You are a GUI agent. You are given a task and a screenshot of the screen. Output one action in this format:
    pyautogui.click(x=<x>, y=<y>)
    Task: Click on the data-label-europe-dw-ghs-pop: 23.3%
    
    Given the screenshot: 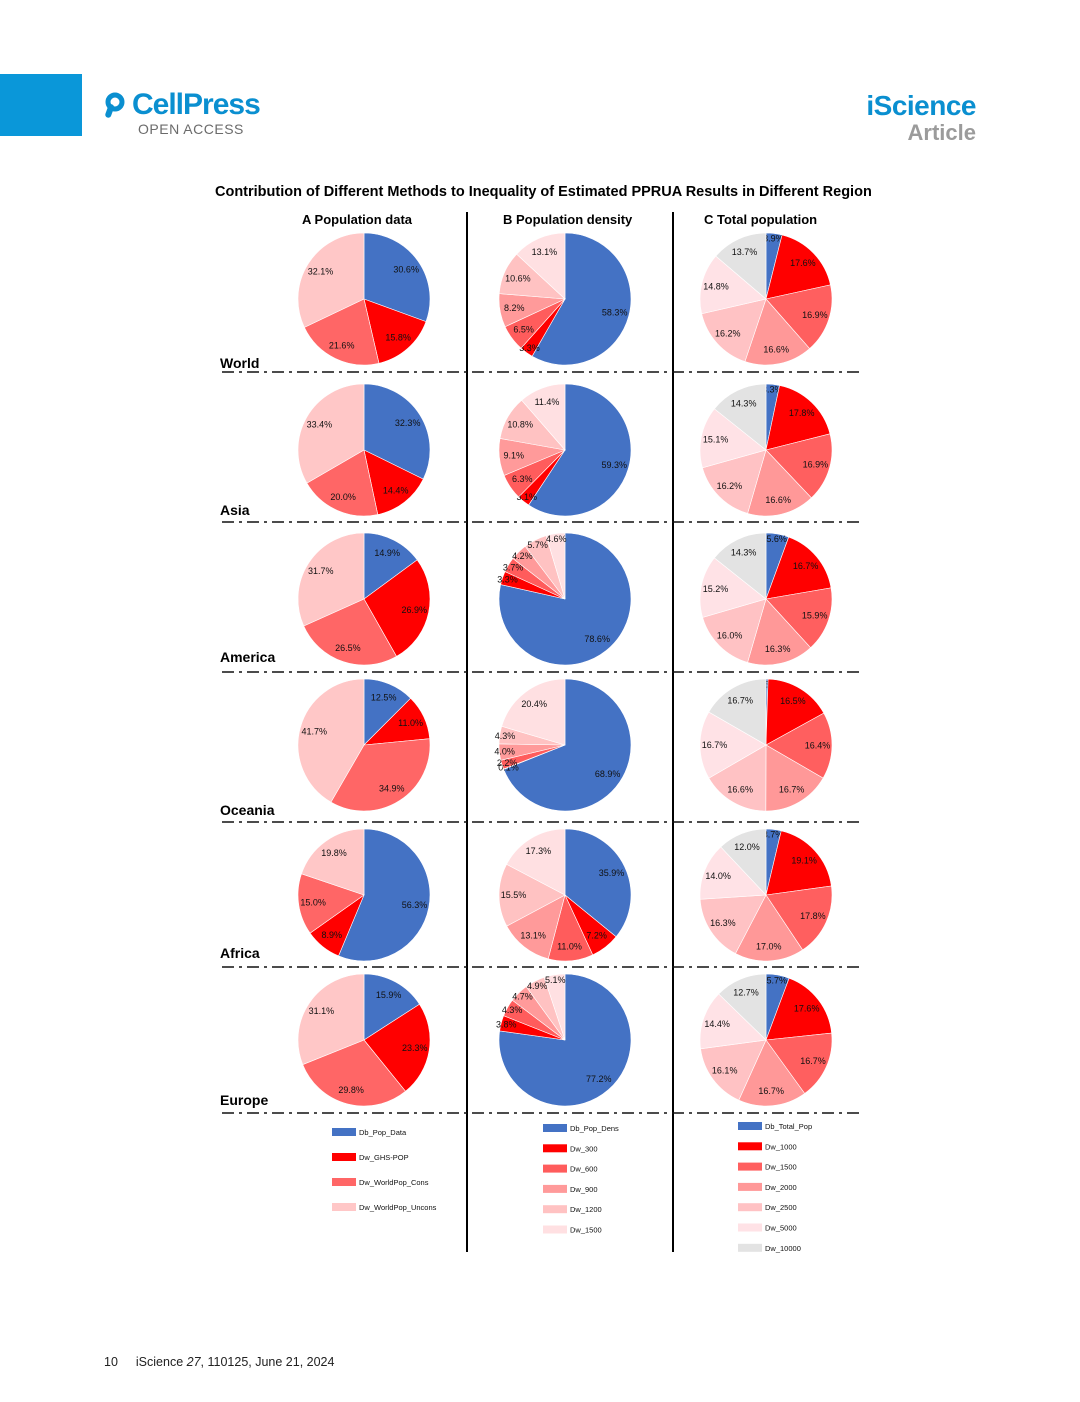 What is the action you would take?
    pyautogui.click(x=415, y=1048)
    